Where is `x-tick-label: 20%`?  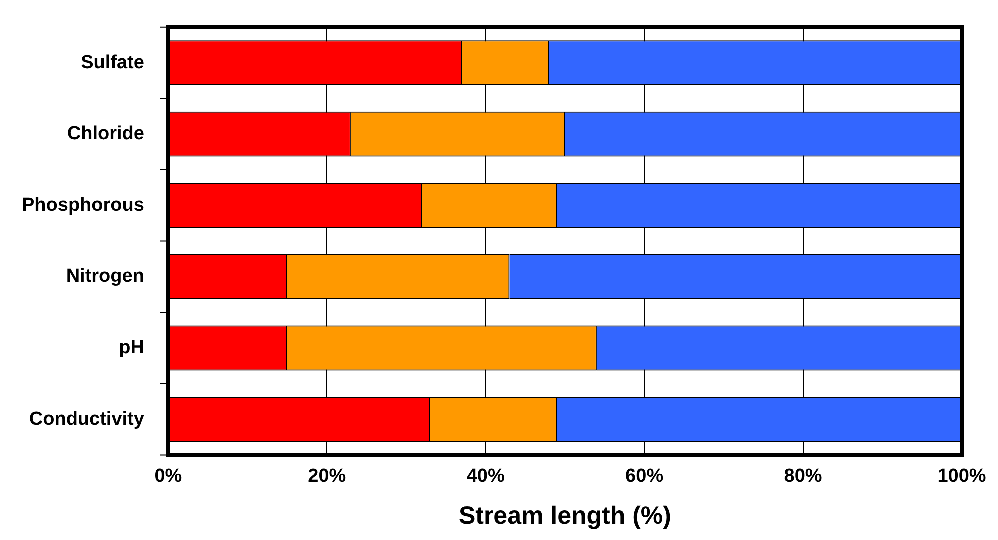
x-tick-label: 20% is located at coordinates (327, 476).